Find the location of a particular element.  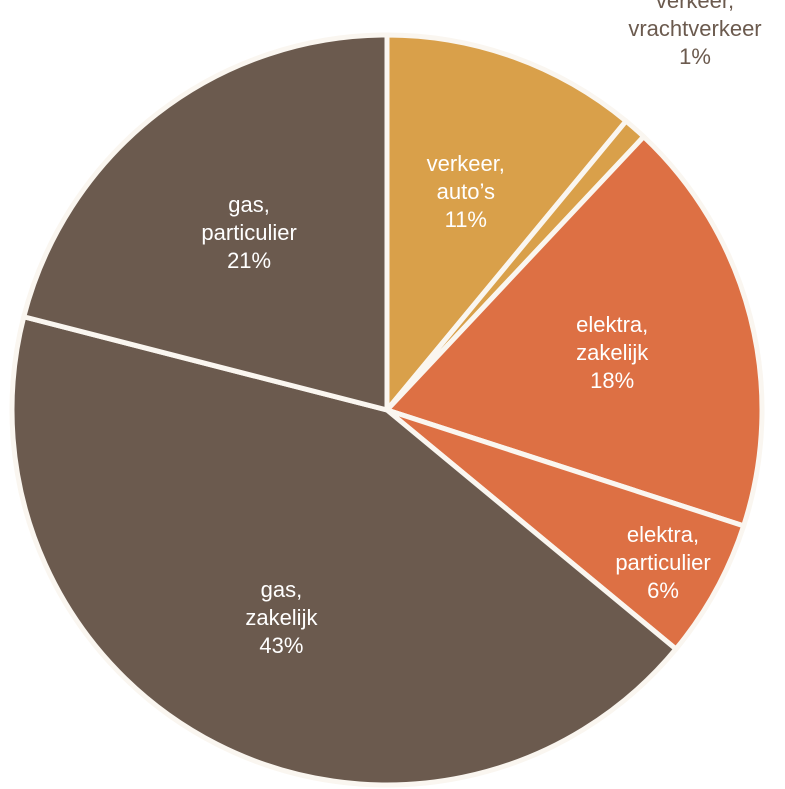

slice-label-elektra-particulier: elektra, particulier 6% is located at coordinates (662, 562).